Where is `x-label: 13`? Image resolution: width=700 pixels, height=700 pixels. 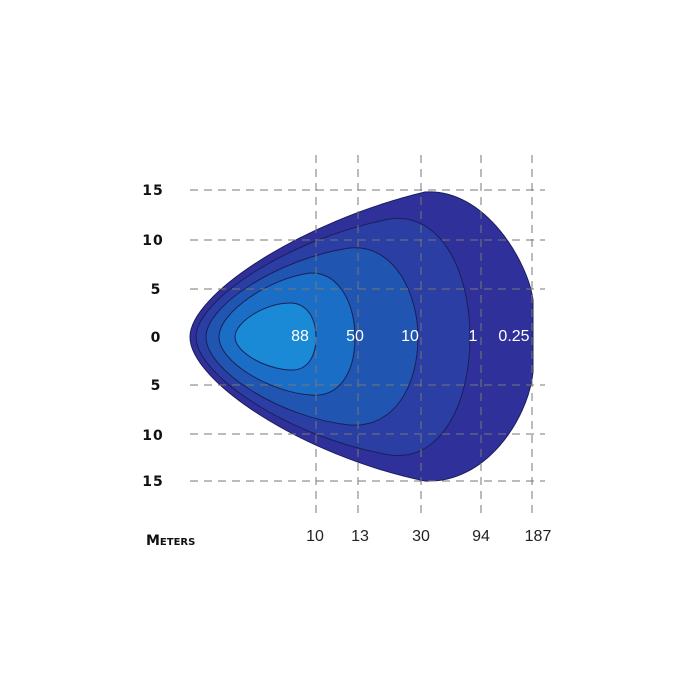
x-label: 13 is located at coordinates (360, 536).